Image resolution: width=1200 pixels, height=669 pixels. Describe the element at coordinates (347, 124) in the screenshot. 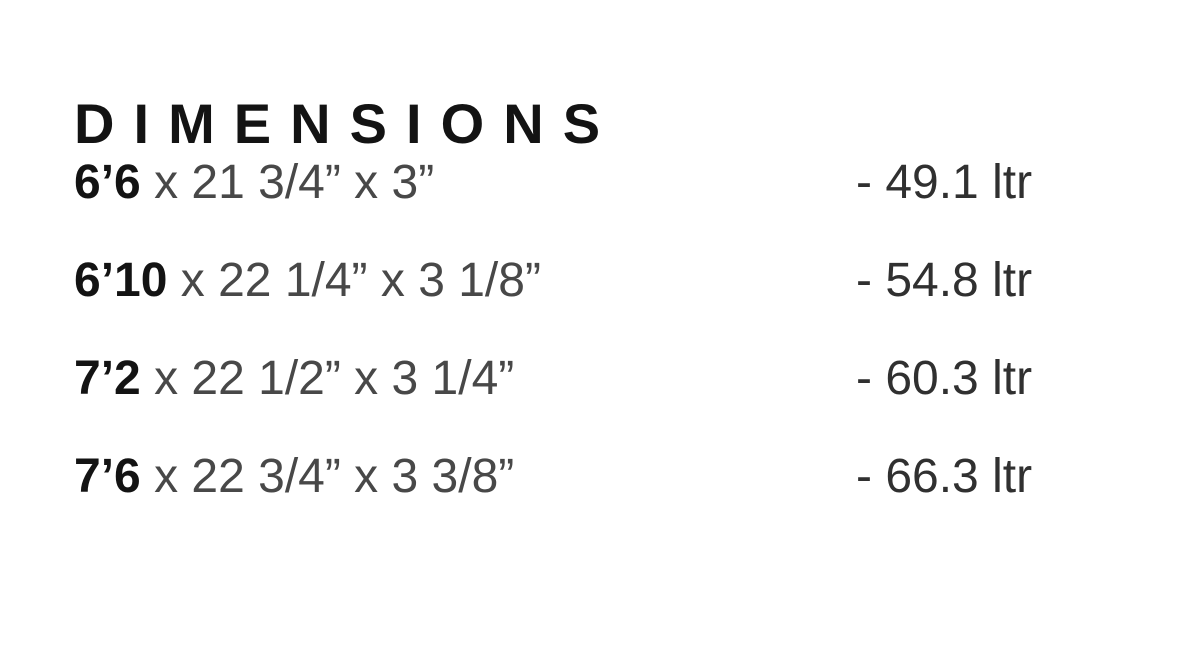

I see `section-title: DIMENSIONS` at that location.